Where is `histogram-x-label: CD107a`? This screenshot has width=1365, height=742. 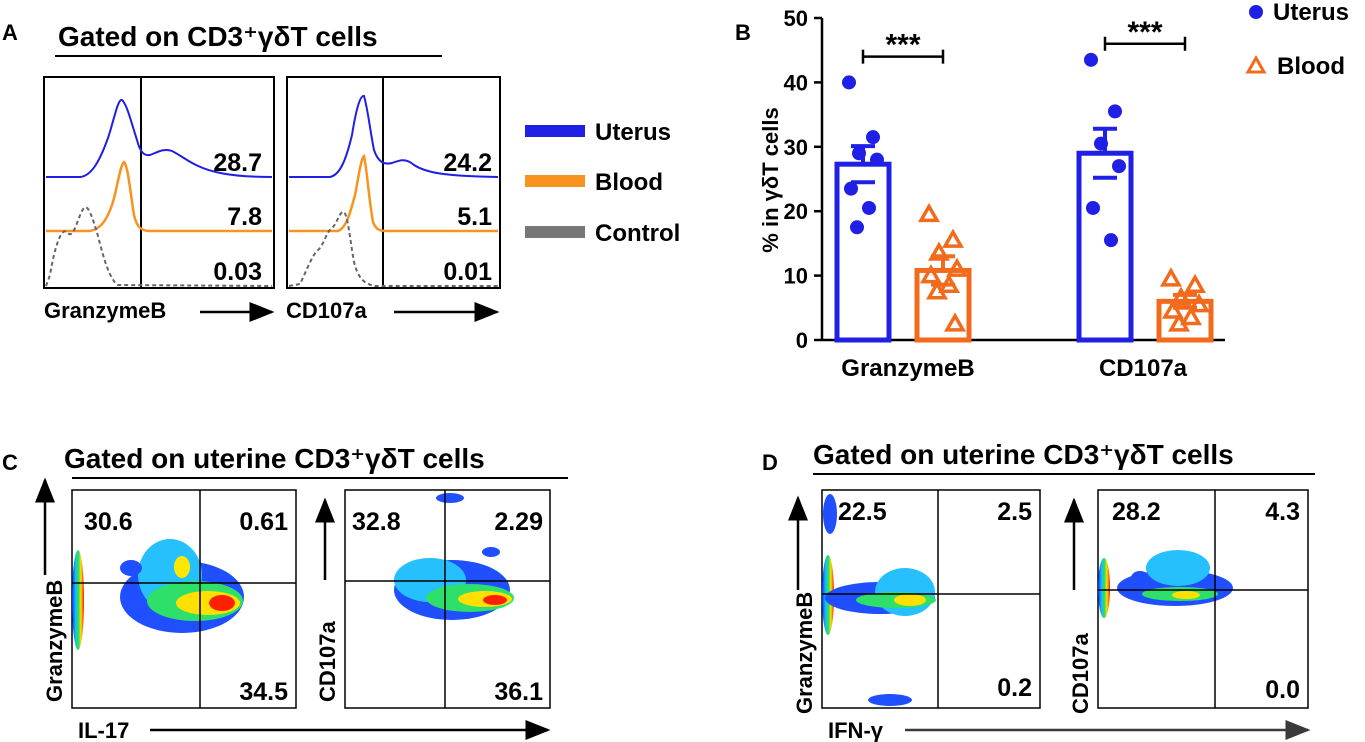
histogram-x-label: CD107a is located at coordinates (326, 310).